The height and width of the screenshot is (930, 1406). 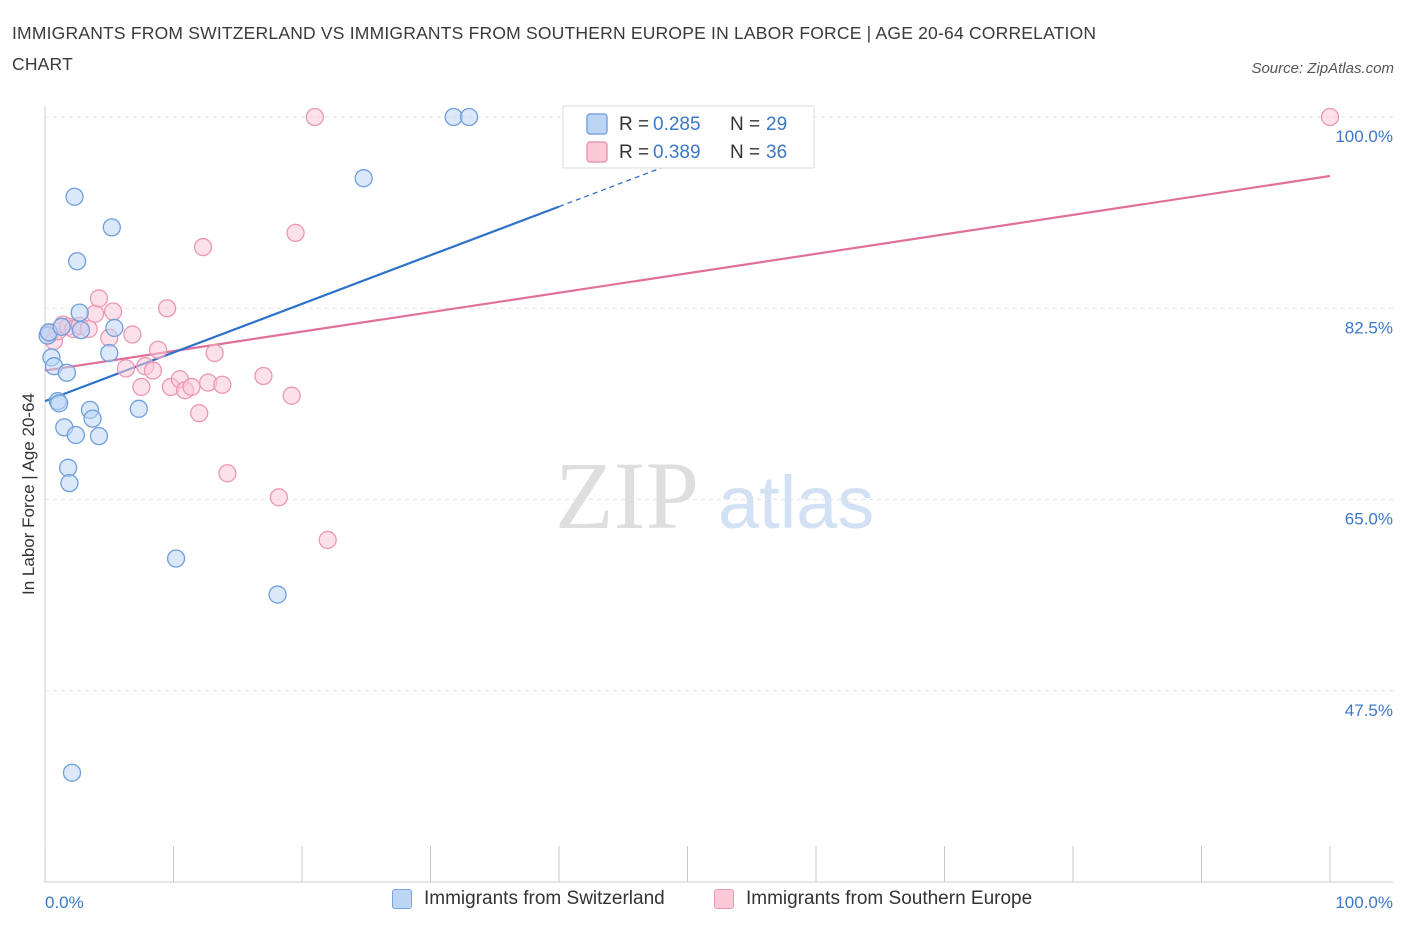 What do you see at coordinates (634, 124) in the screenshot?
I see `legend-r-label-1: R =` at bounding box center [634, 124].